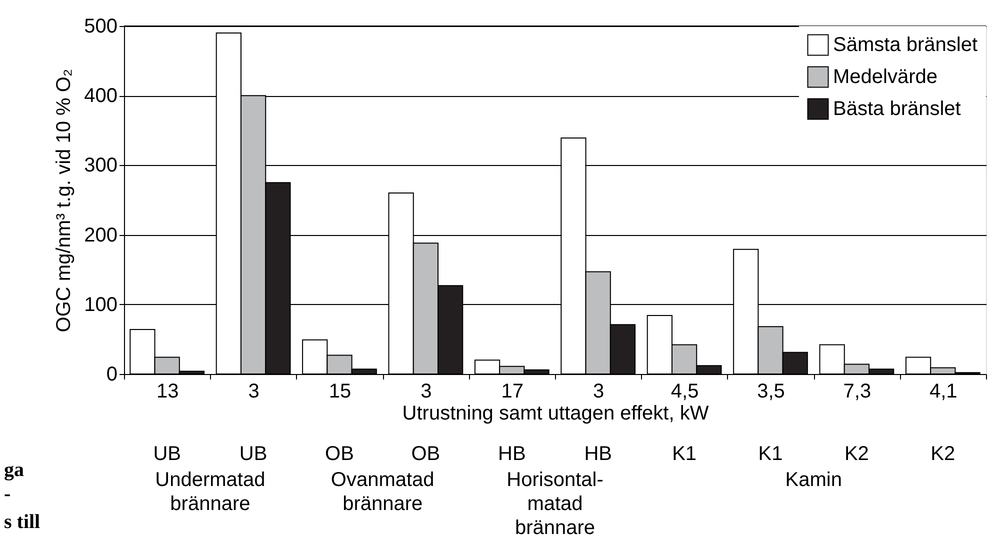 The image size is (990, 547). Describe the element at coordinates (885, 77) in the screenshot. I see `legend-label: Medelvärde` at that location.